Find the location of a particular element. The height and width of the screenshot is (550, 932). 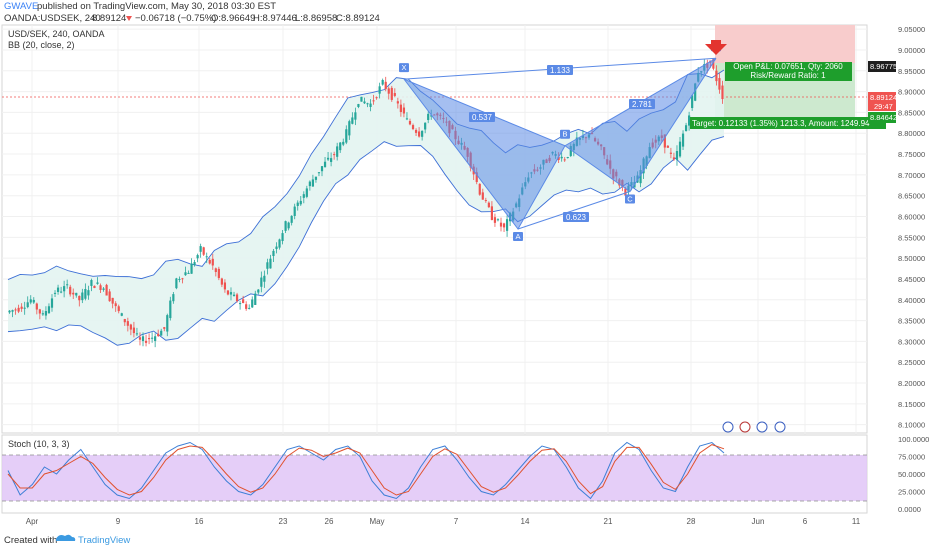

open-pnl-text: Open P&L: 0.07651, Qty: 2060 is located at coordinates (788, 66).